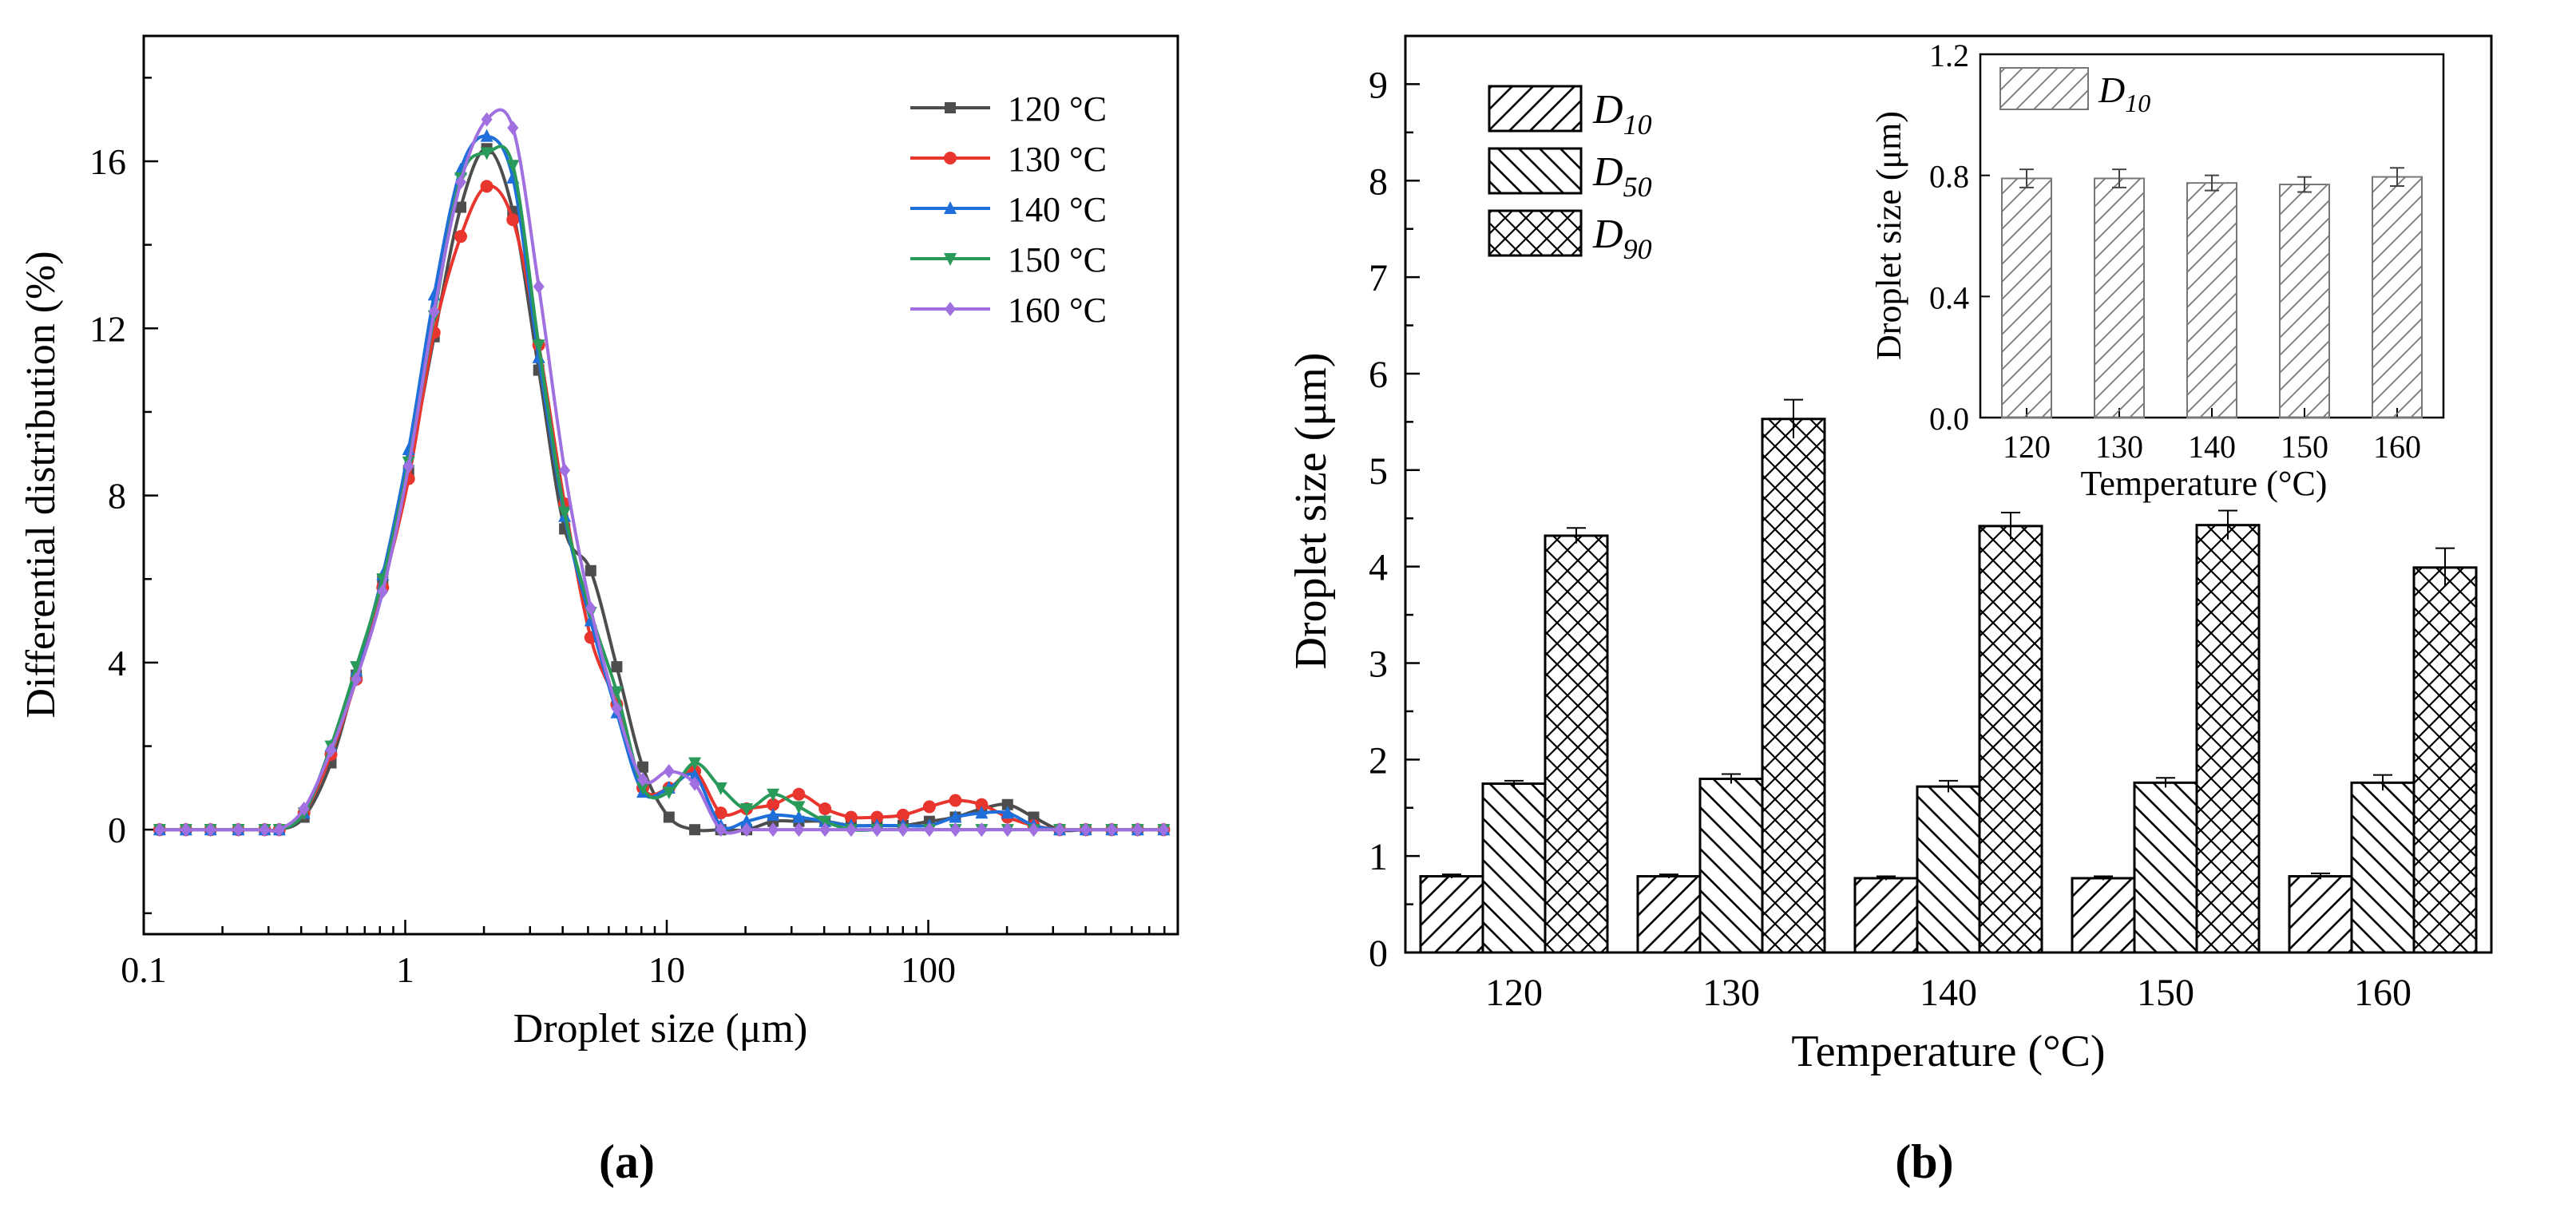 The height and width of the screenshot is (1208, 2576). What do you see at coordinates (1378, 760) in the screenshot?
I see `y-tick-label: 2` at bounding box center [1378, 760].